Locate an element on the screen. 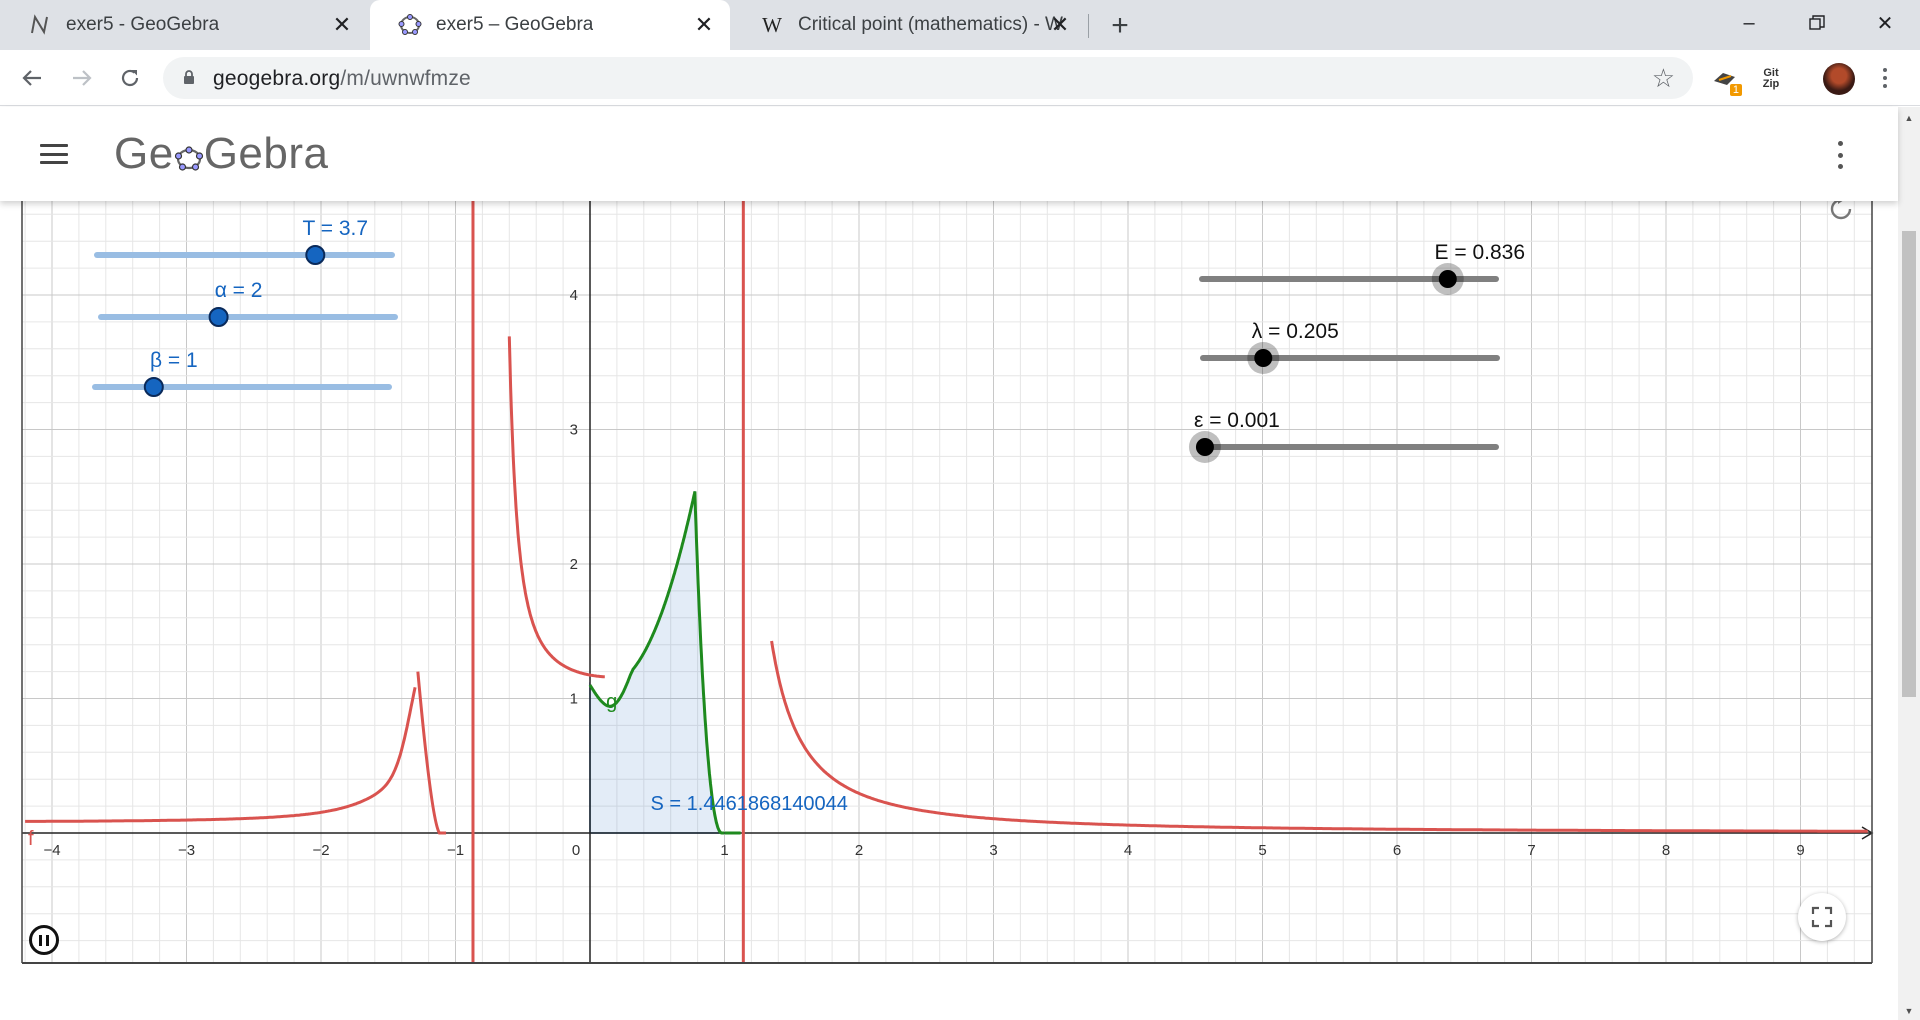  fullscreen-icon is located at coordinates (1822, 917).